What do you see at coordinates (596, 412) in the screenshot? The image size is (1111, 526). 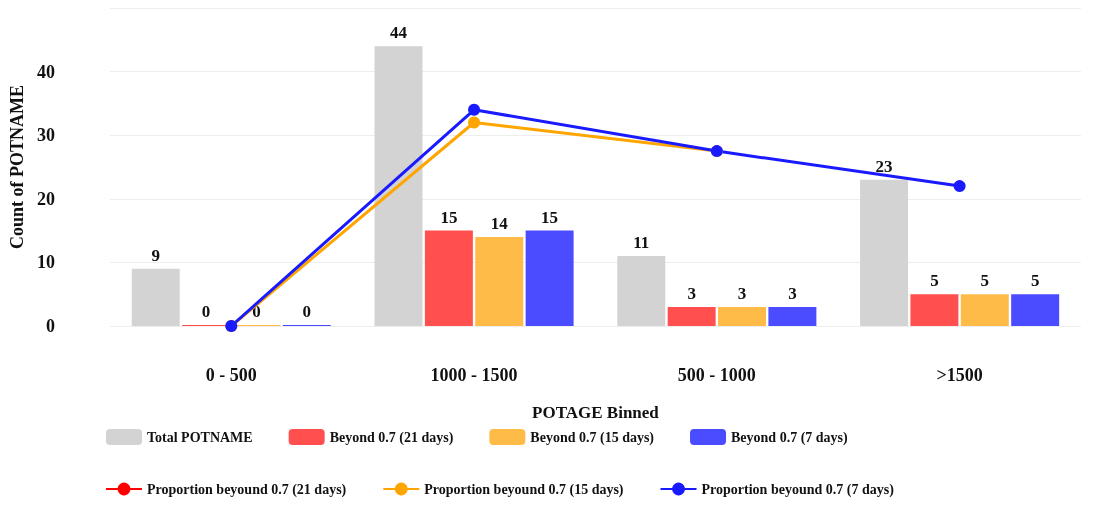 I see `x-axis-title: POTAGE Binned` at bounding box center [596, 412].